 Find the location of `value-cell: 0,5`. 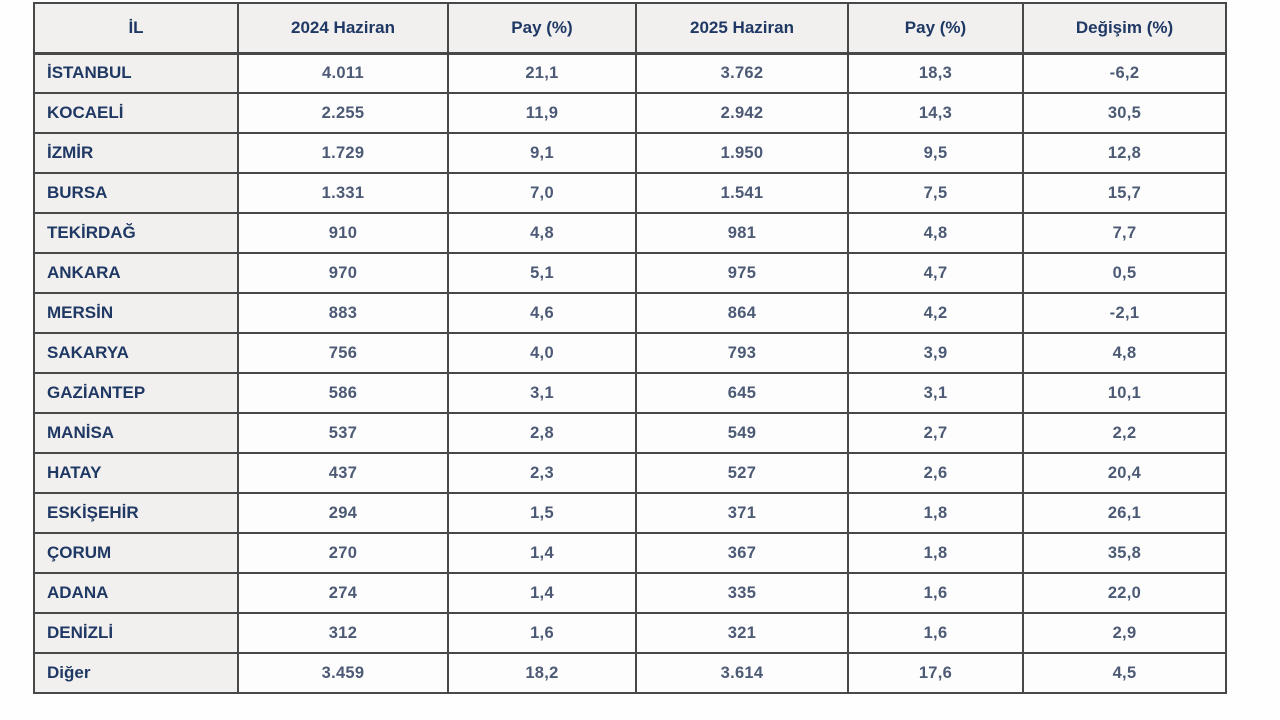

value-cell: 0,5 is located at coordinates (1124, 273).